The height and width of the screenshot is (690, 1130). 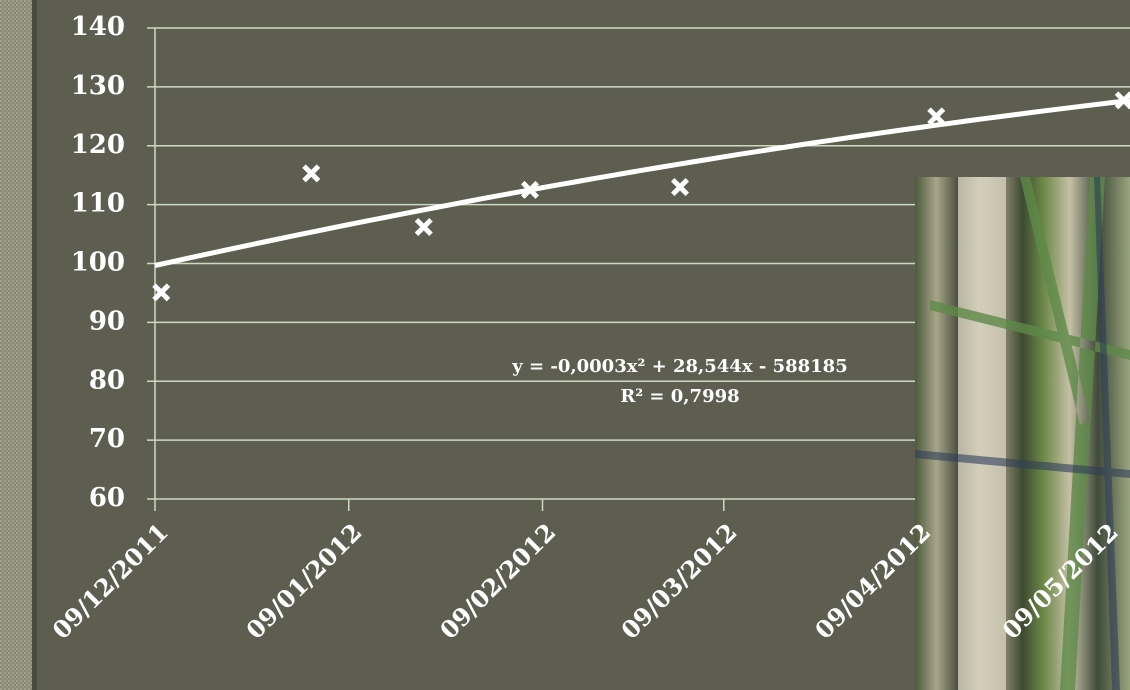 I want to click on r-squared: R² = 0,7998, so click(x=679, y=396).